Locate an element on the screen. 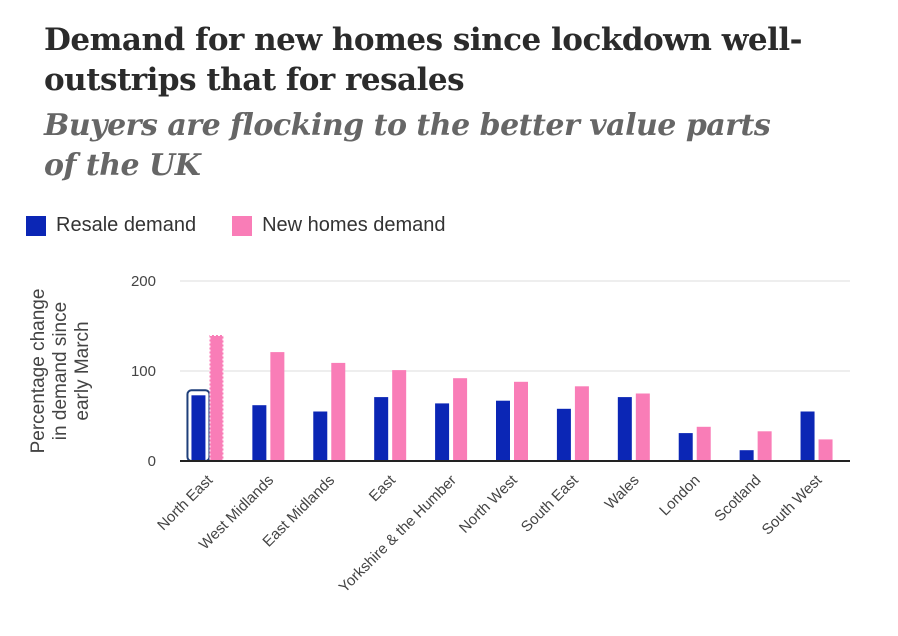 The height and width of the screenshot is (636, 898). x-tick-label: East is located at coordinates (383, 488).